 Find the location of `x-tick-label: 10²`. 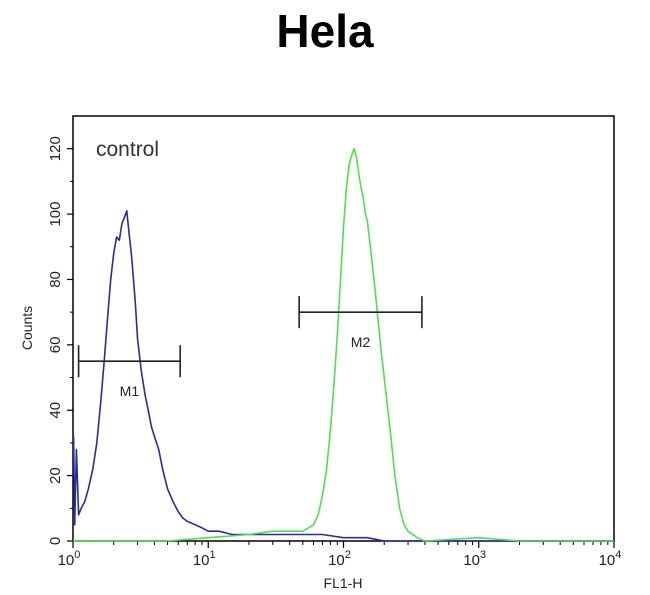

x-tick-label: 10² is located at coordinates (339, 559).